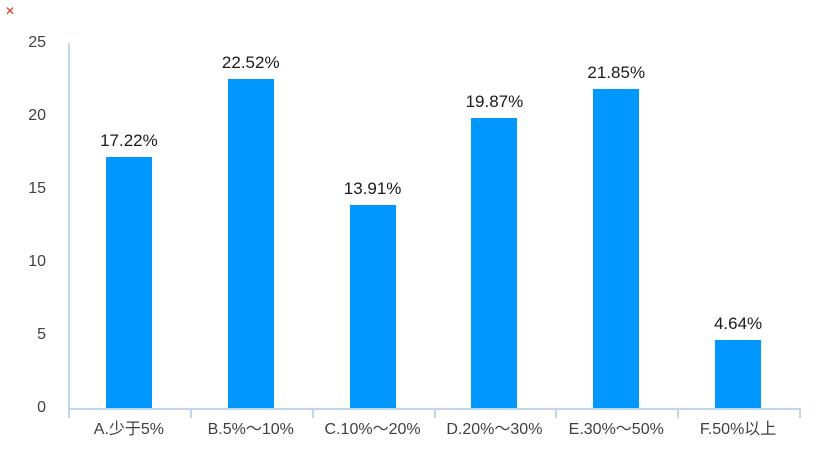  I want to click on x-axis-label: F.50%以上, so click(738, 429).